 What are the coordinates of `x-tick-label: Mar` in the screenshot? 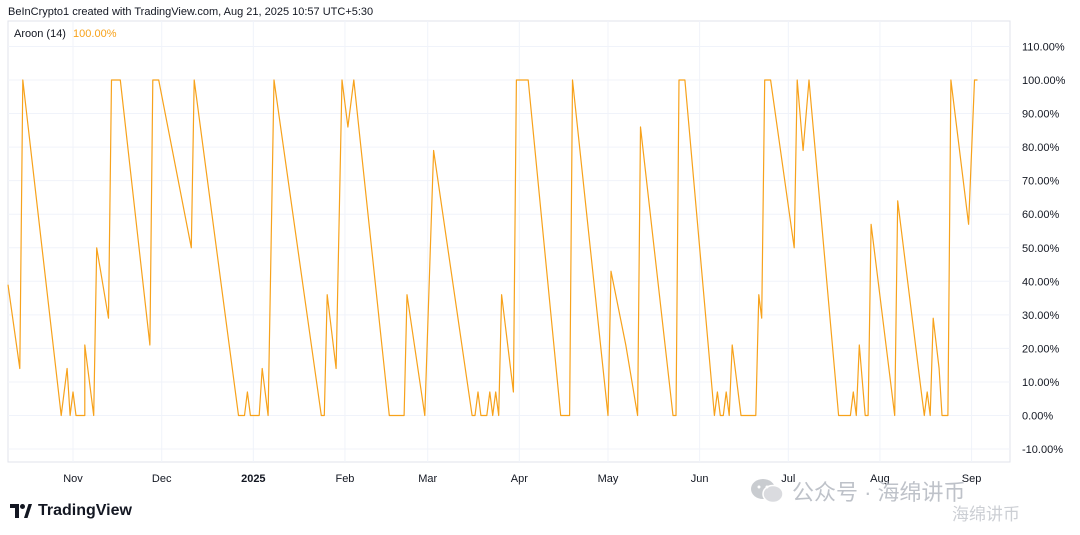 It's located at (427, 479).